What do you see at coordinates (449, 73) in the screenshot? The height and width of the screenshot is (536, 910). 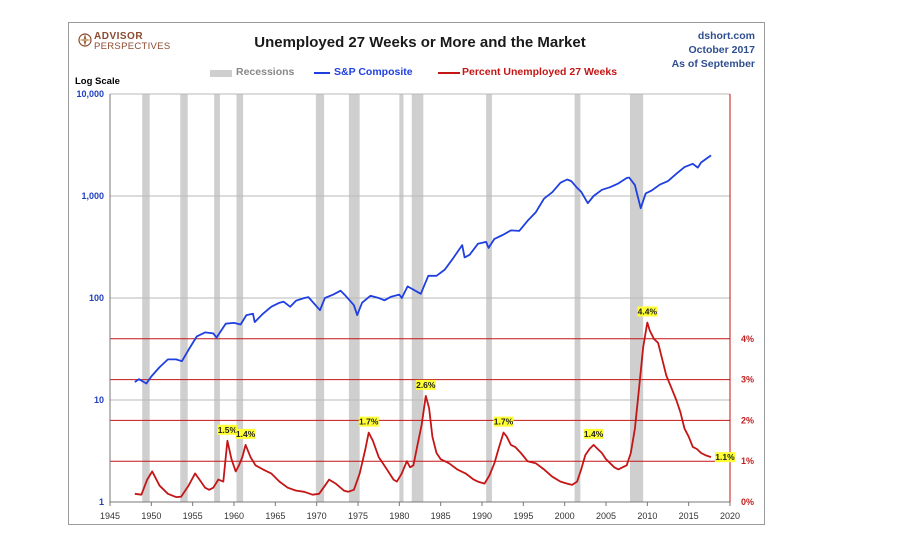 I see `legend-unemp-swatch` at bounding box center [449, 73].